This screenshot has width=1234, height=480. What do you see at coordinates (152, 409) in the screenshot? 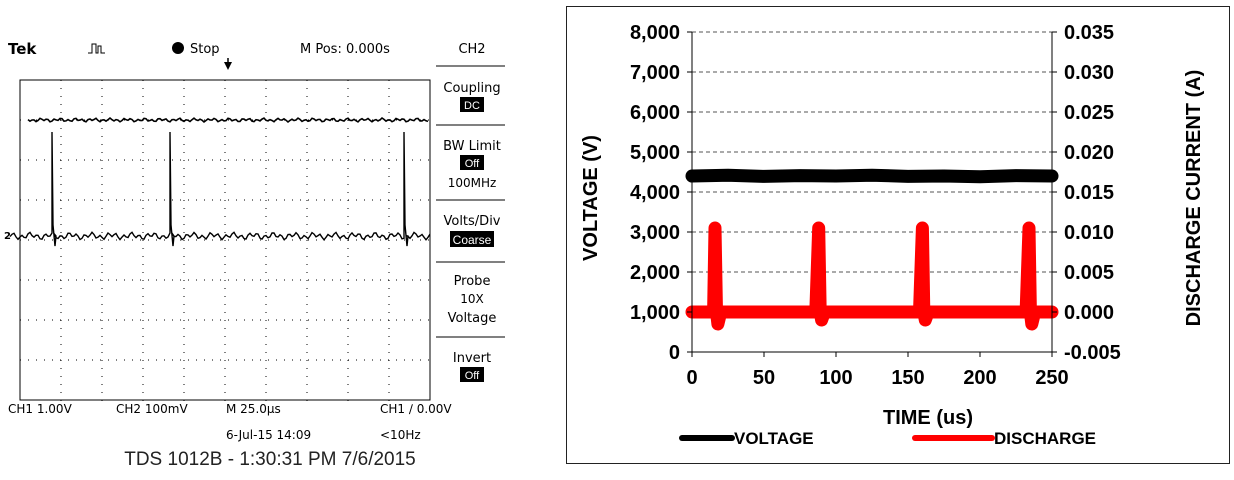
I see `ch2-scale: CH2 100mV` at bounding box center [152, 409].